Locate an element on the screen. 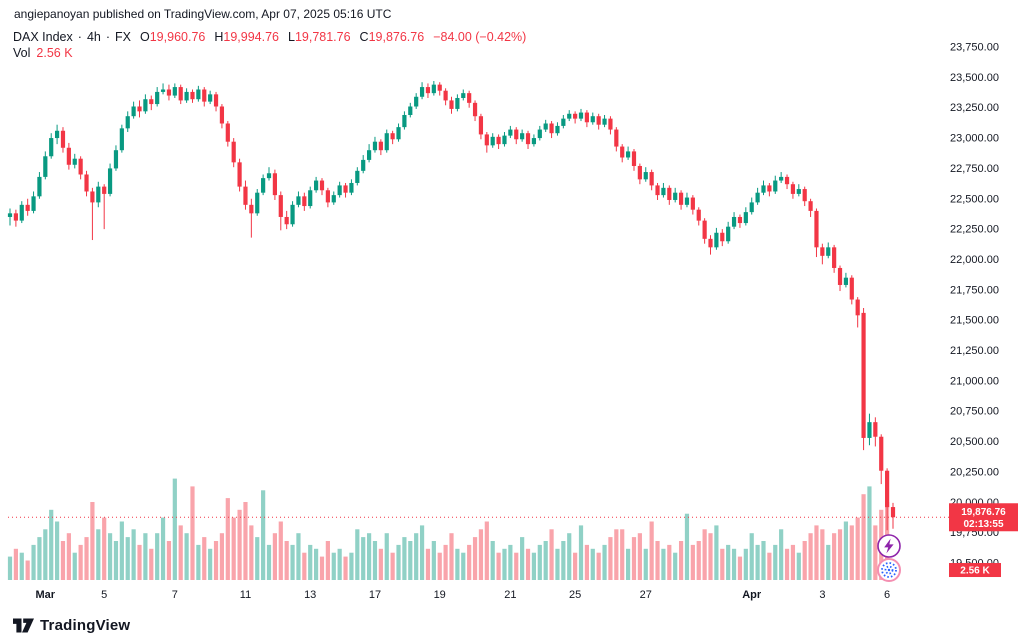 This screenshot has width=1024, height=641. last-volume-value: 2.56 K is located at coordinates (975, 571).